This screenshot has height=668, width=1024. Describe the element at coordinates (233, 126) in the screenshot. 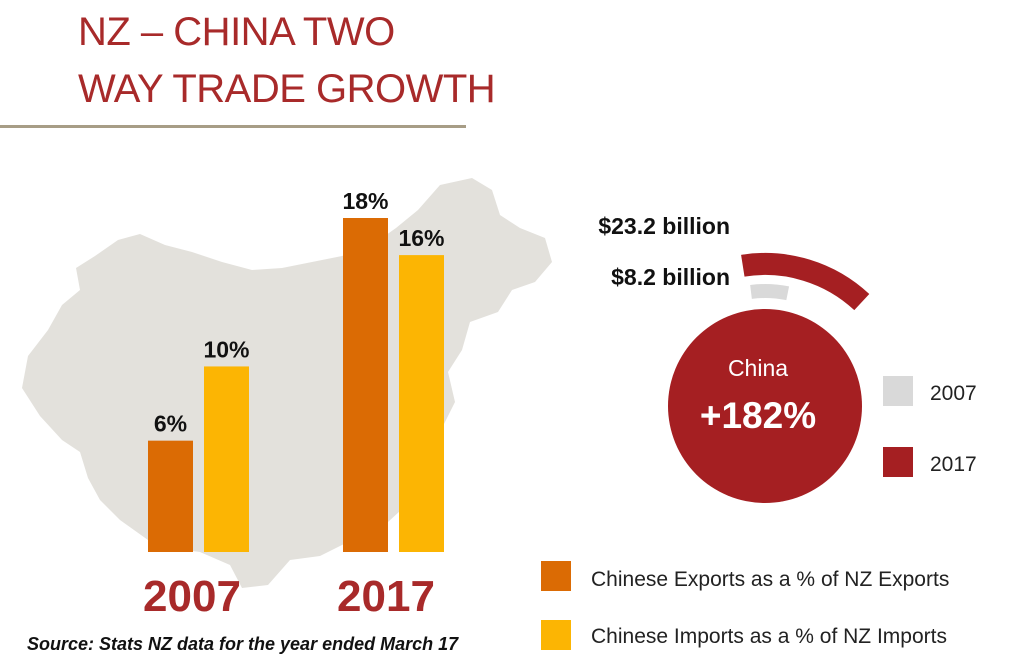

I see `title-divider` at that location.